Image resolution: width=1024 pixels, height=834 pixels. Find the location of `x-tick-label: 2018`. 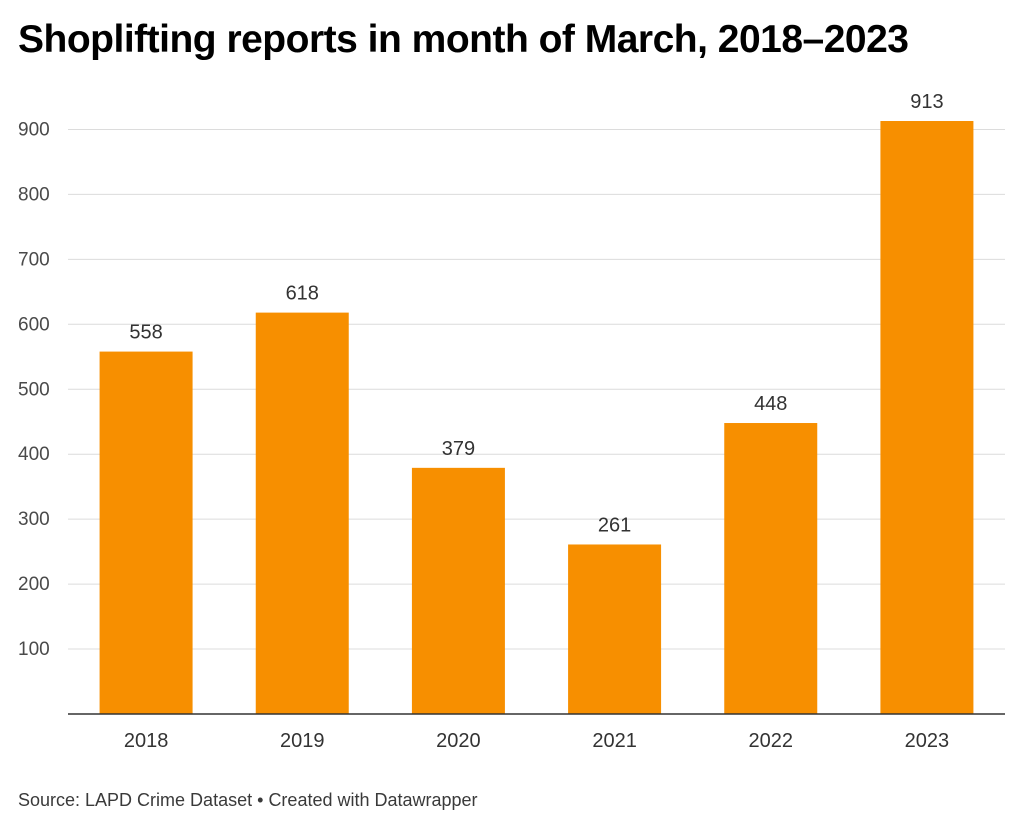

x-tick-label: 2018 is located at coordinates (146, 741).